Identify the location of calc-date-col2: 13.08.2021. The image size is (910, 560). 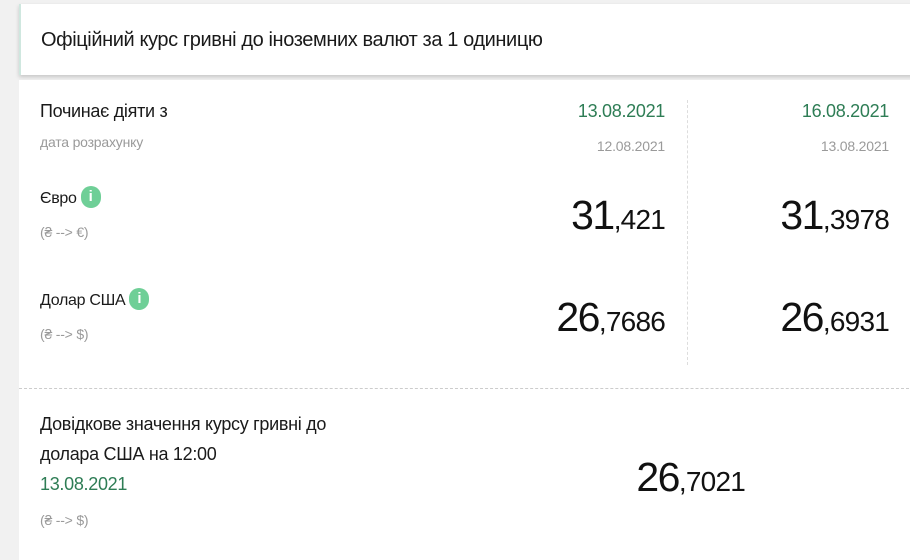
(854, 146).